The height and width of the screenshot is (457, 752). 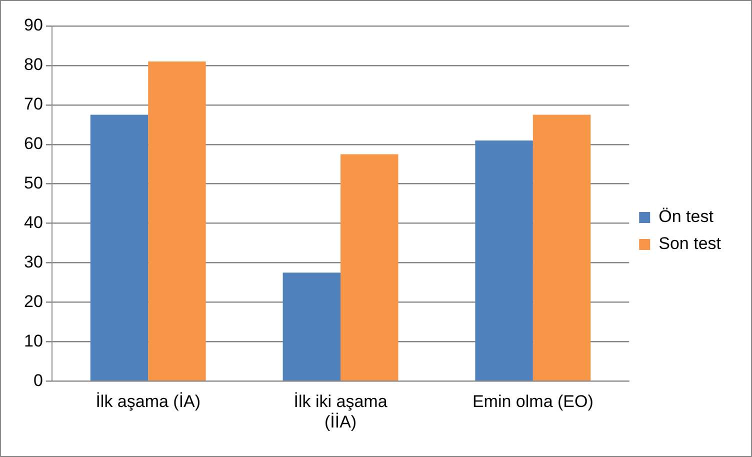 What do you see at coordinates (33, 144) in the screenshot?
I see `y-tick-label: 60` at bounding box center [33, 144].